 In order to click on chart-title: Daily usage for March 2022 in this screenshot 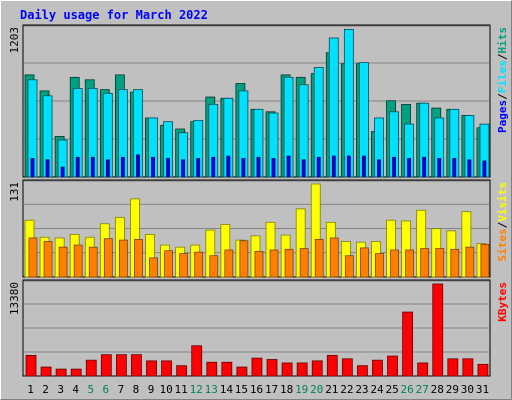, I will do `click(114, 15)`.